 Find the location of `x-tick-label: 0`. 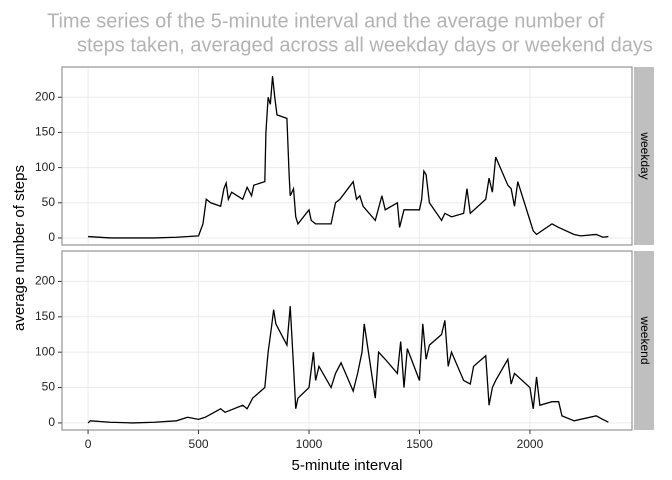

x-tick-label: 0 is located at coordinates (88, 444).